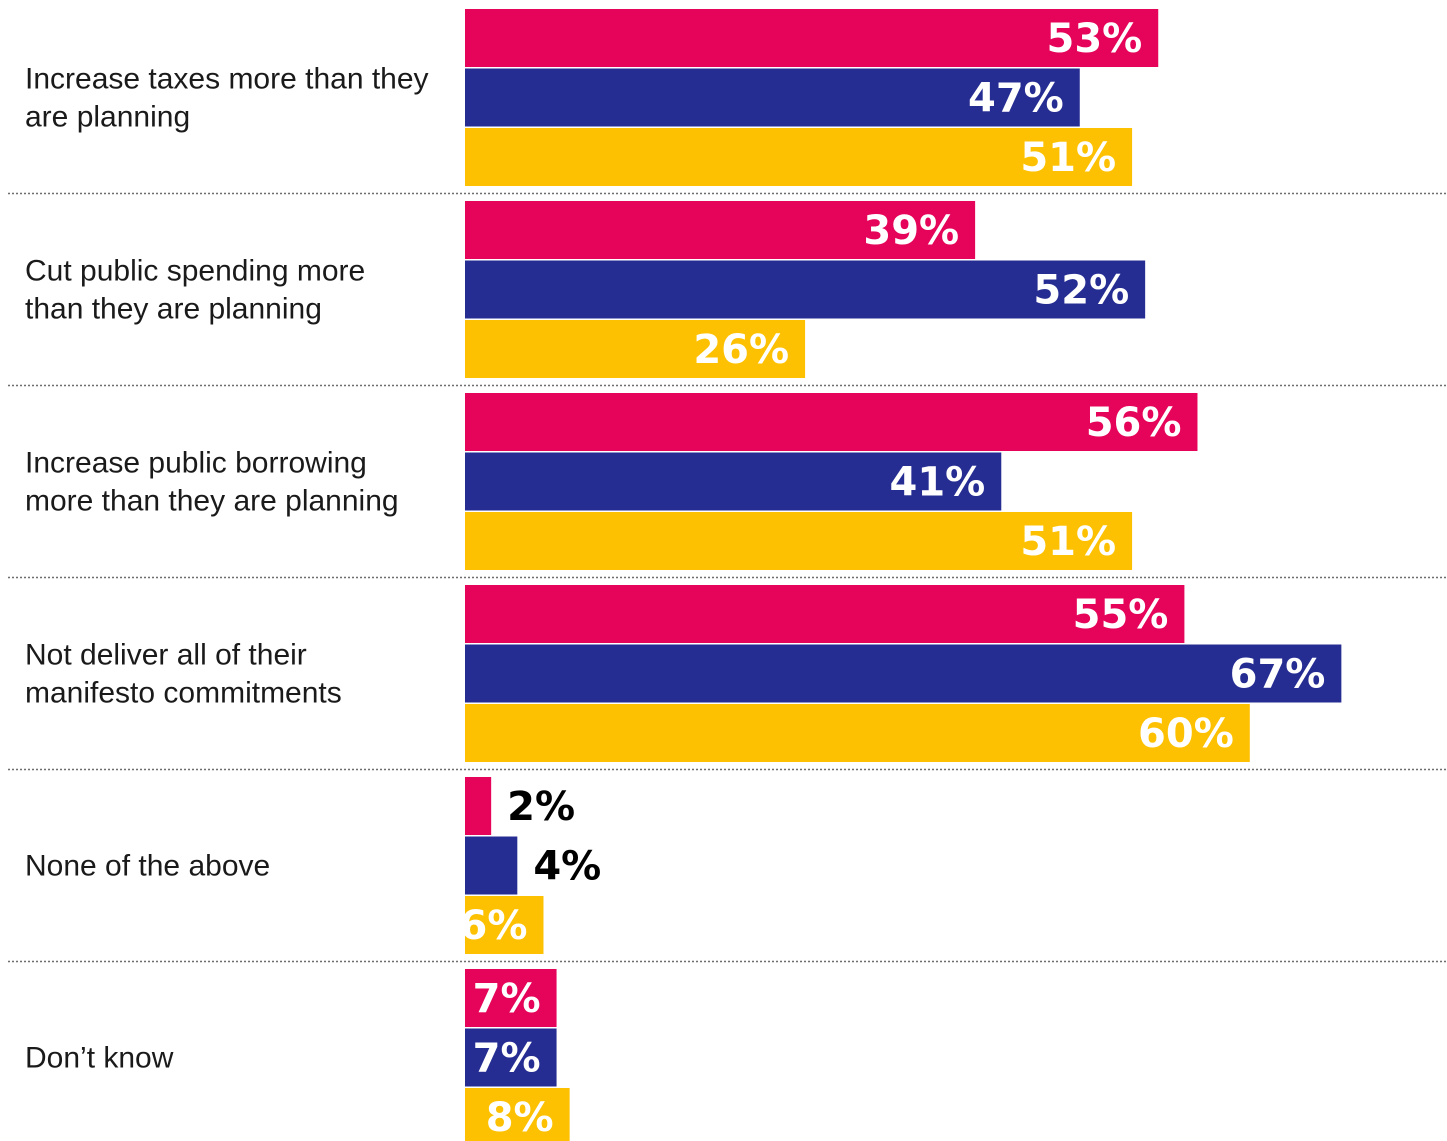 This screenshot has height=1141, width=1447. I want to click on data-label: 8%, so click(520, 1118).